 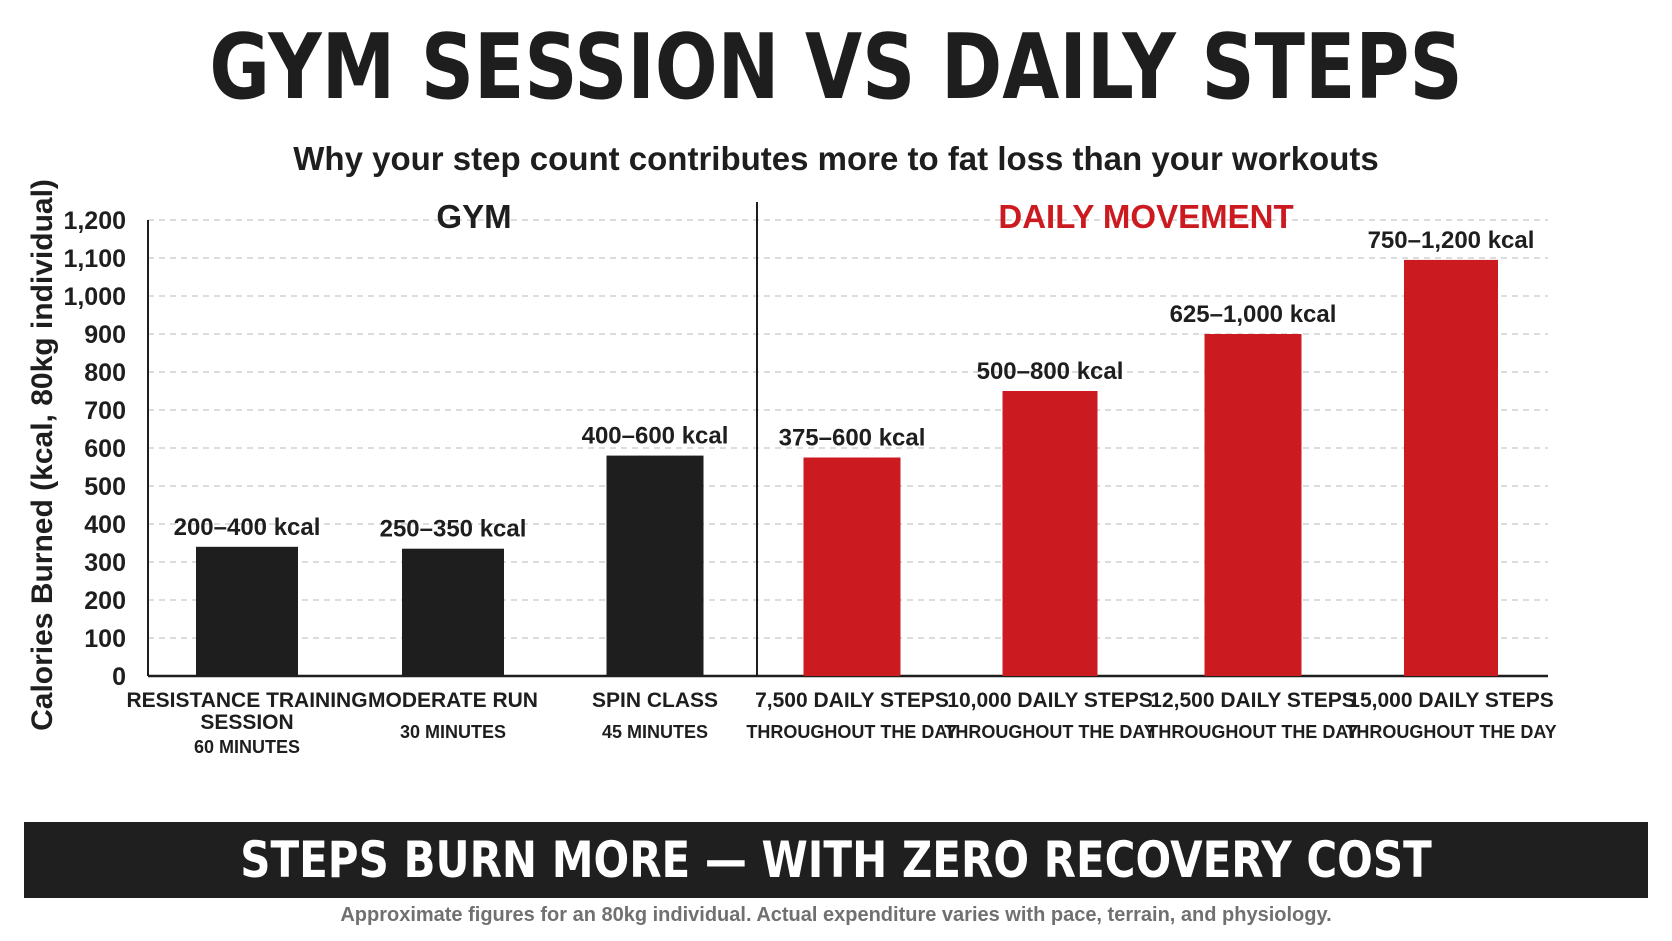 I want to click on x-tick-label: 10,000 DAILY STEPS, so click(x=1049, y=700).